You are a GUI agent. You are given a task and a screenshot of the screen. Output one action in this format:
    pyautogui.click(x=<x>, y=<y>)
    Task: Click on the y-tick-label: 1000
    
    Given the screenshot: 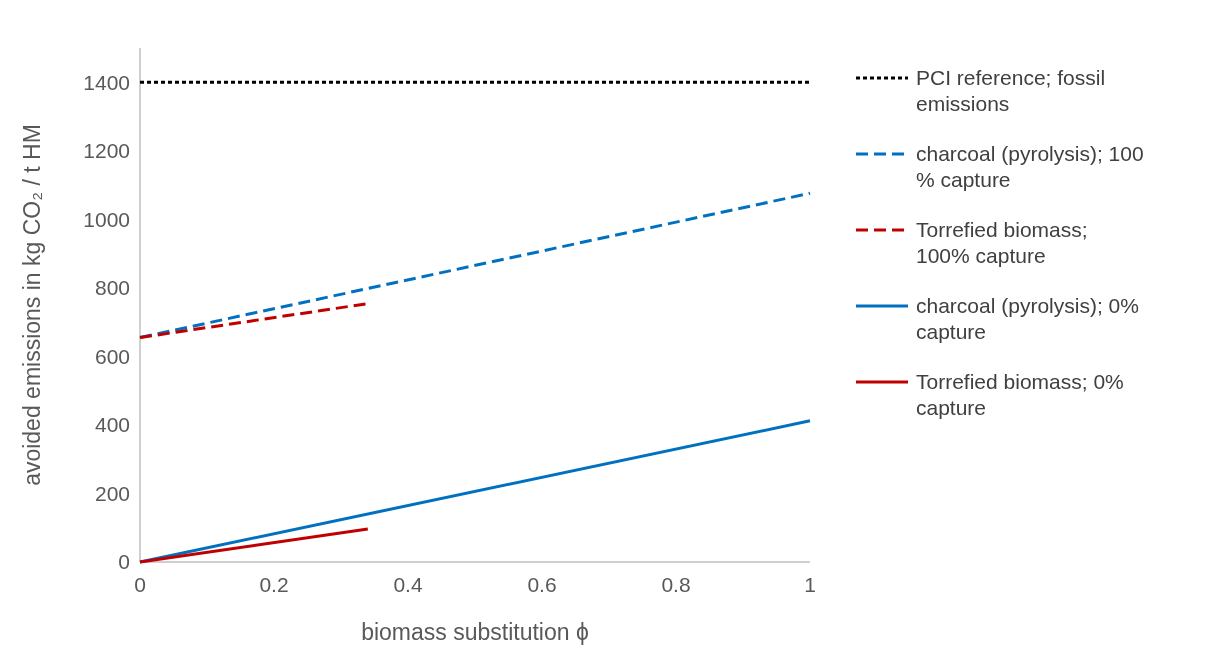 What is the action you would take?
    pyautogui.click(x=106, y=219)
    